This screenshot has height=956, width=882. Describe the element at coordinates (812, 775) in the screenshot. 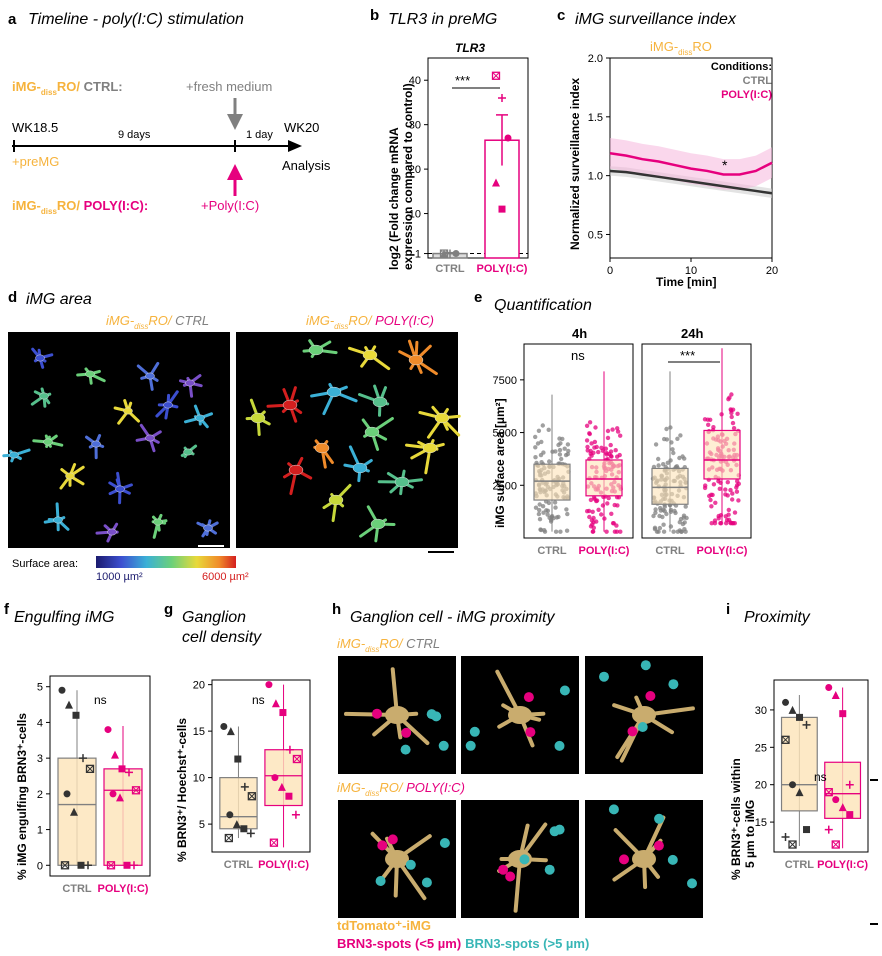

I see `chart-i: 15 20 25 30 CTRL POLY(I:C)` at that location.